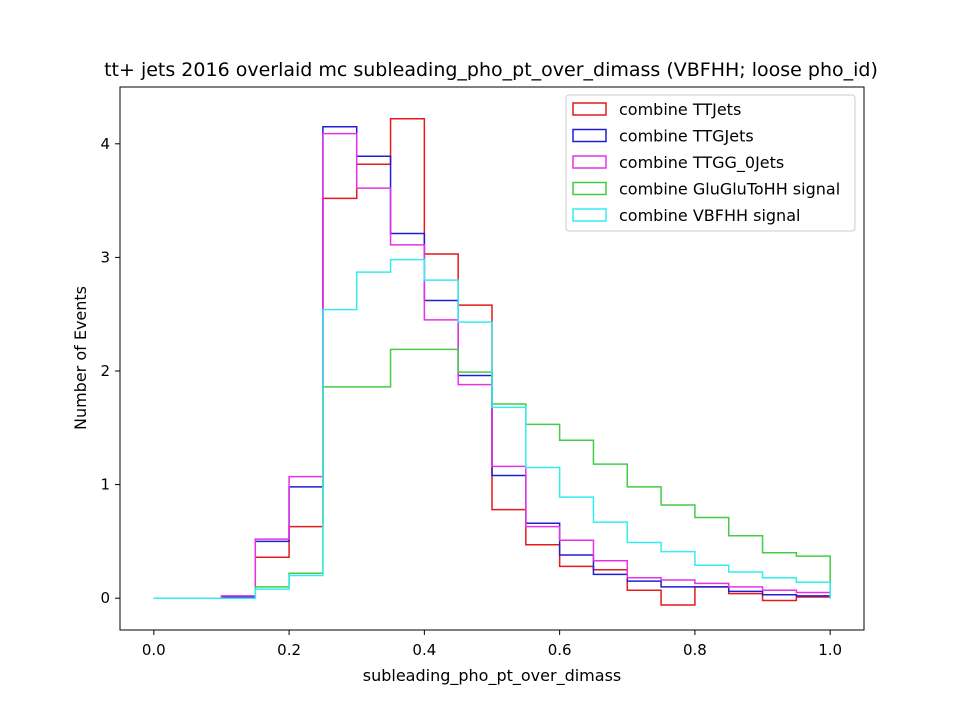 The height and width of the screenshot is (720, 960). What do you see at coordinates (154, 650) in the screenshot?
I see `x-tick-label: 0.0` at bounding box center [154, 650].